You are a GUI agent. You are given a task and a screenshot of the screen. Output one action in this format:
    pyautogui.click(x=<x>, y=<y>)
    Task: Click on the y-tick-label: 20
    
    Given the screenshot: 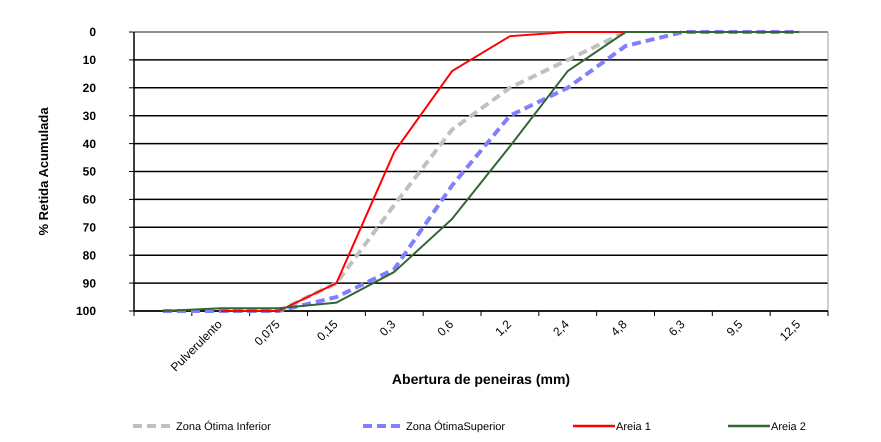 What is the action you would take?
    pyautogui.click(x=89, y=88)
    